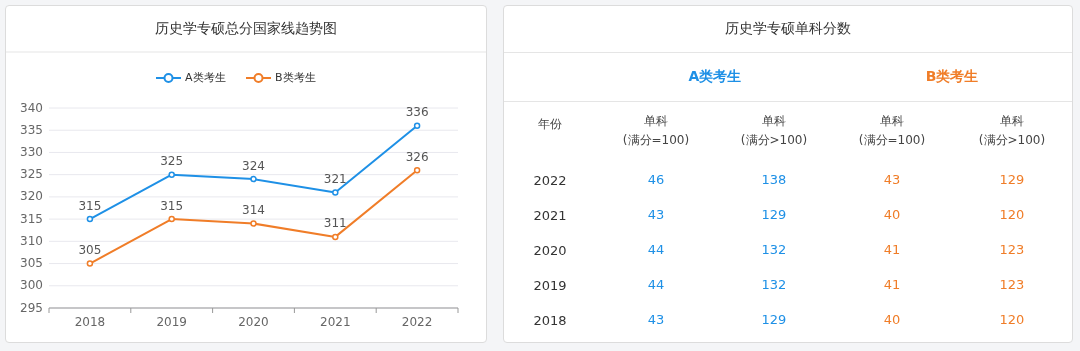  What do you see at coordinates (31, 151) in the screenshot?
I see `y-tick-label: 330` at bounding box center [31, 151].